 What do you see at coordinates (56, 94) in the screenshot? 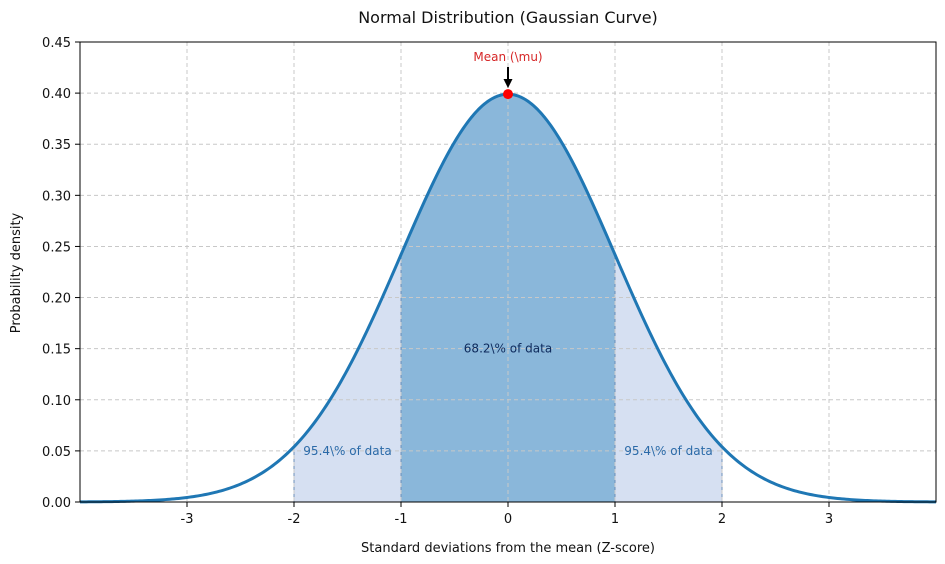
I see `y-tick-label-8: 0.40` at bounding box center [56, 94].